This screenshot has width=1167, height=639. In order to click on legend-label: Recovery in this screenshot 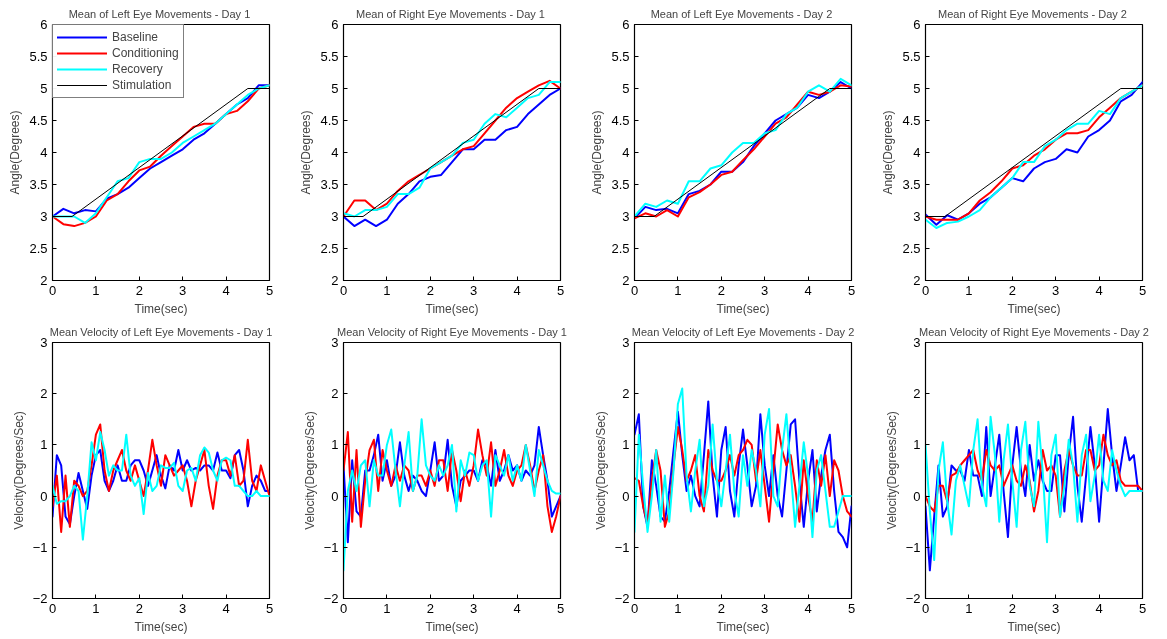, I will do `click(137, 69)`.